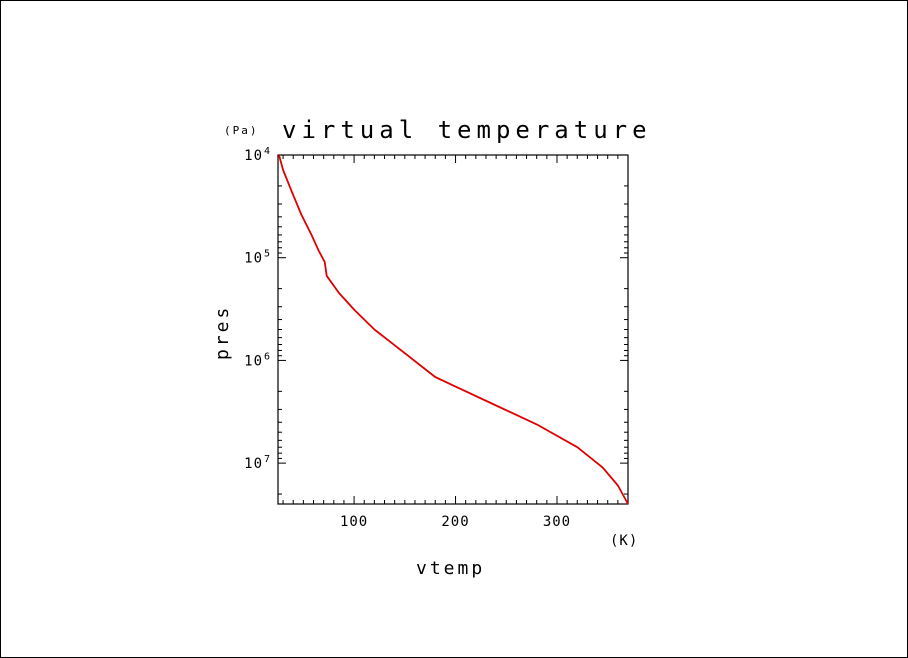 Image resolution: width=908 pixels, height=658 pixels. Describe the element at coordinates (450, 568) in the screenshot. I see `x-axis-label: vtemp` at that location.